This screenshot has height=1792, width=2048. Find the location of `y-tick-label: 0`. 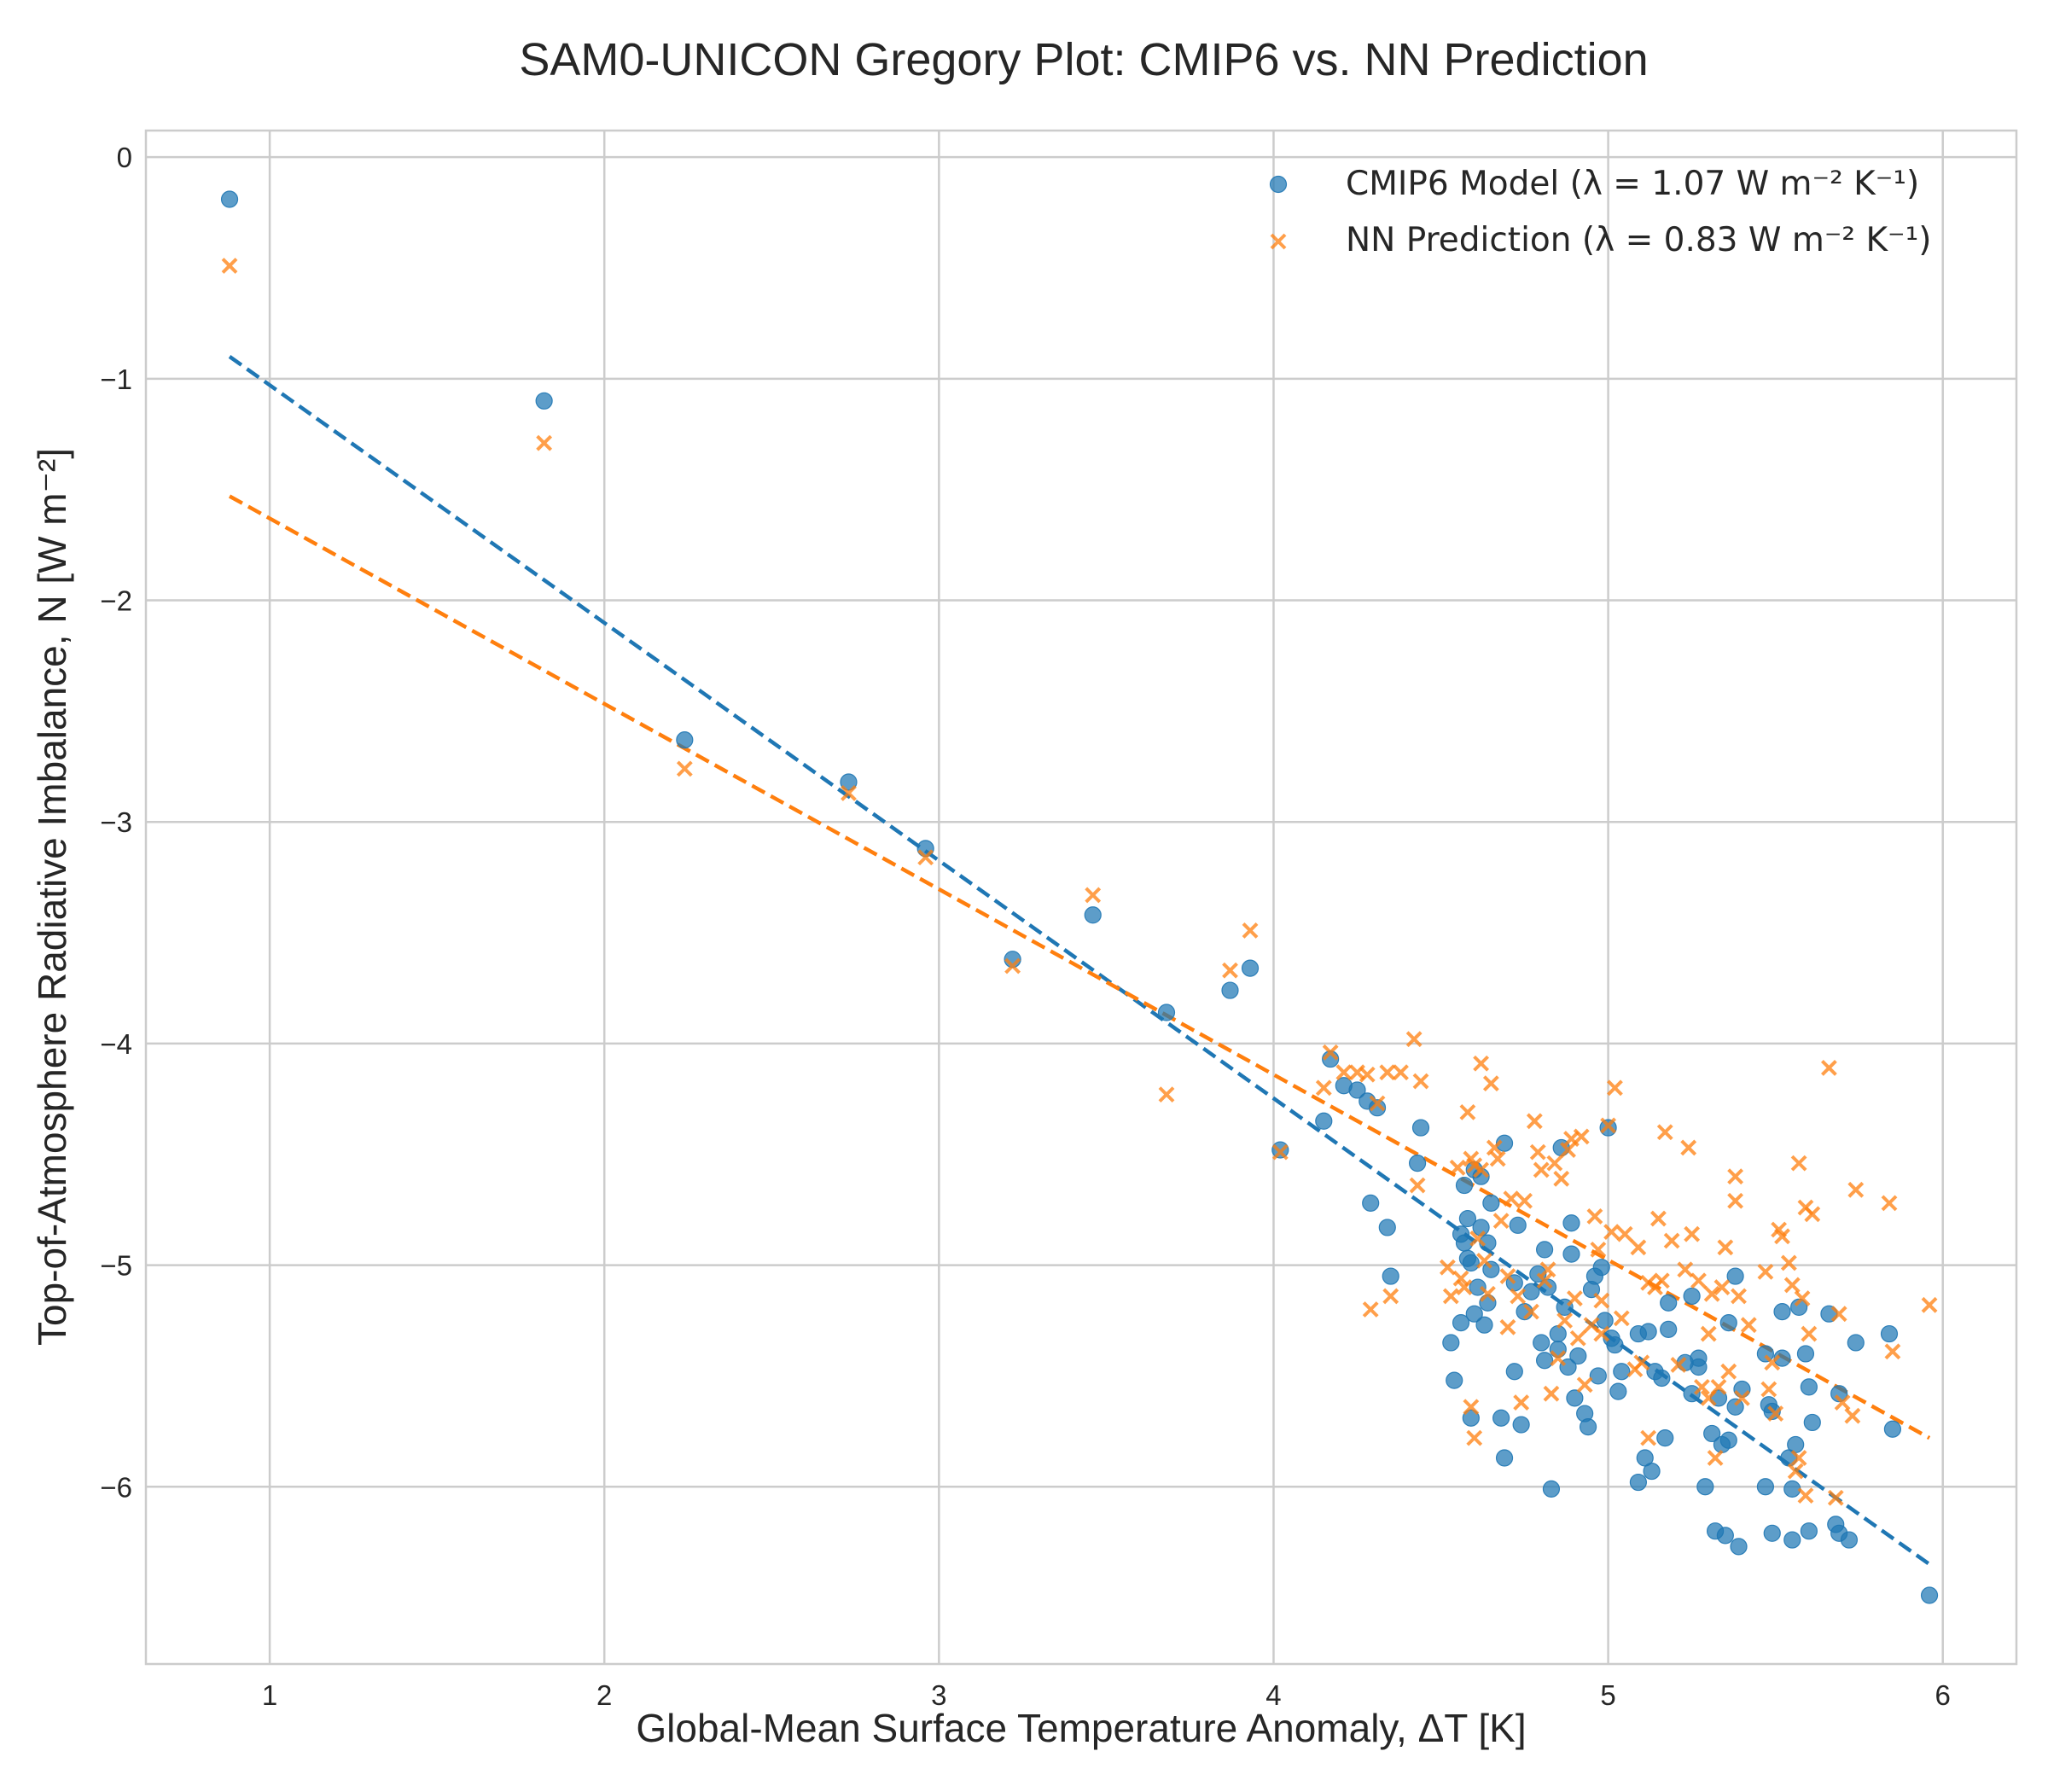

y-tick-label: 0 is located at coordinates (125, 157).